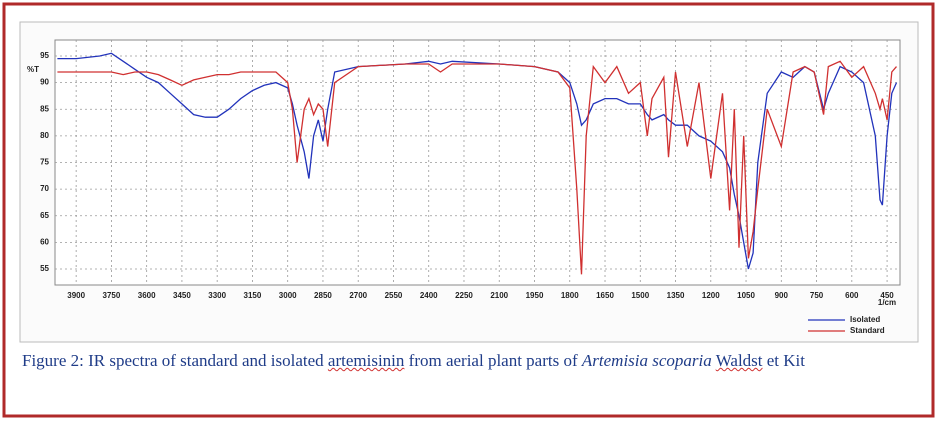 This screenshot has height=421, width=938. I want to click on x-tick-label: 3900, so click(76, 295).